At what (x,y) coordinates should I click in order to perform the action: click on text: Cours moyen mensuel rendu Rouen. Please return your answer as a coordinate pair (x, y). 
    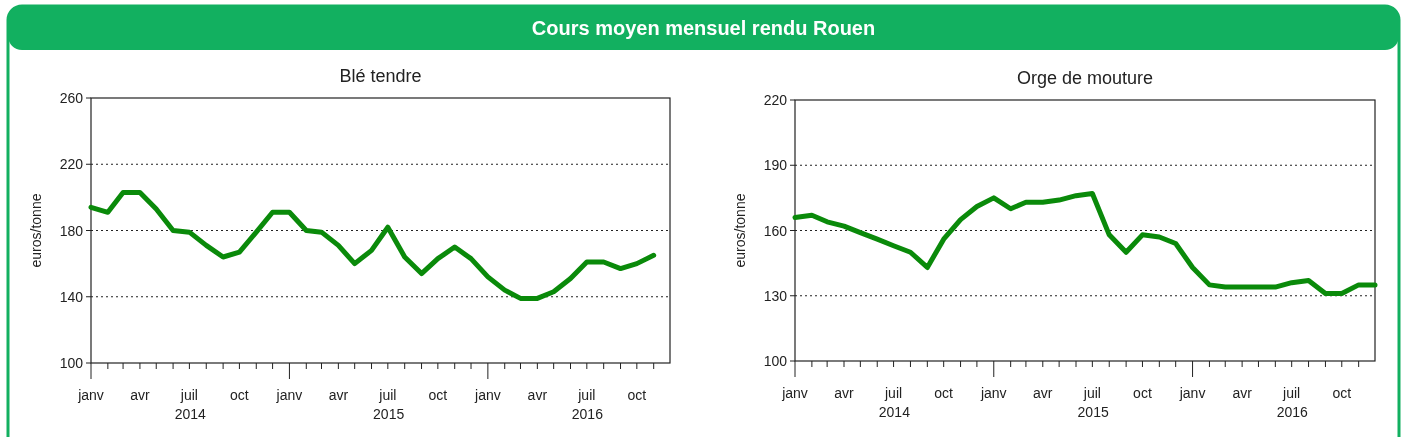
    Looking at the image, I should click on (703, 28).